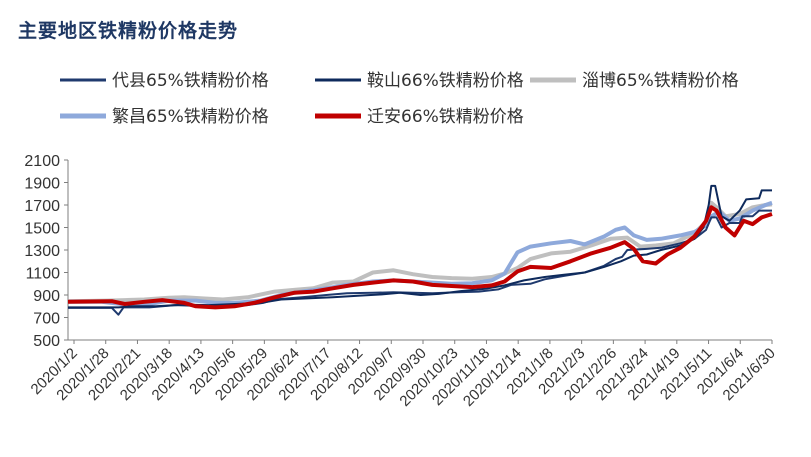  I want to click on y-tick-label: 900, so click(46, 296).